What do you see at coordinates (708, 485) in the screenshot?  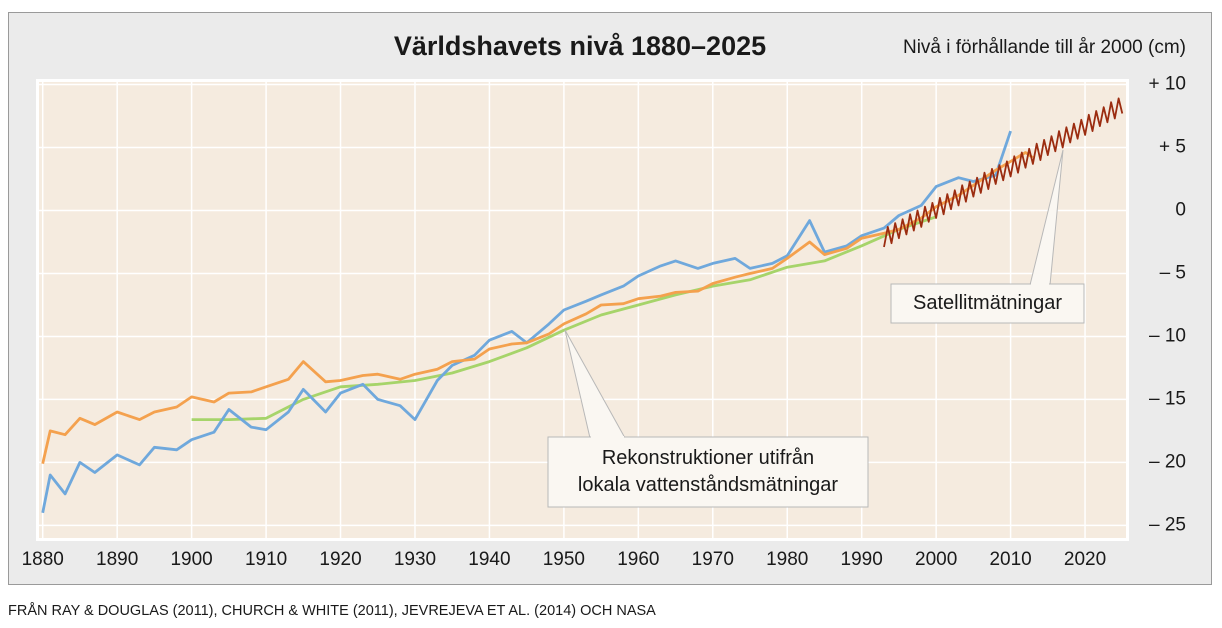 I see `annotation: lokala vattenståndsmätningar` at bounding box center [708, 485].